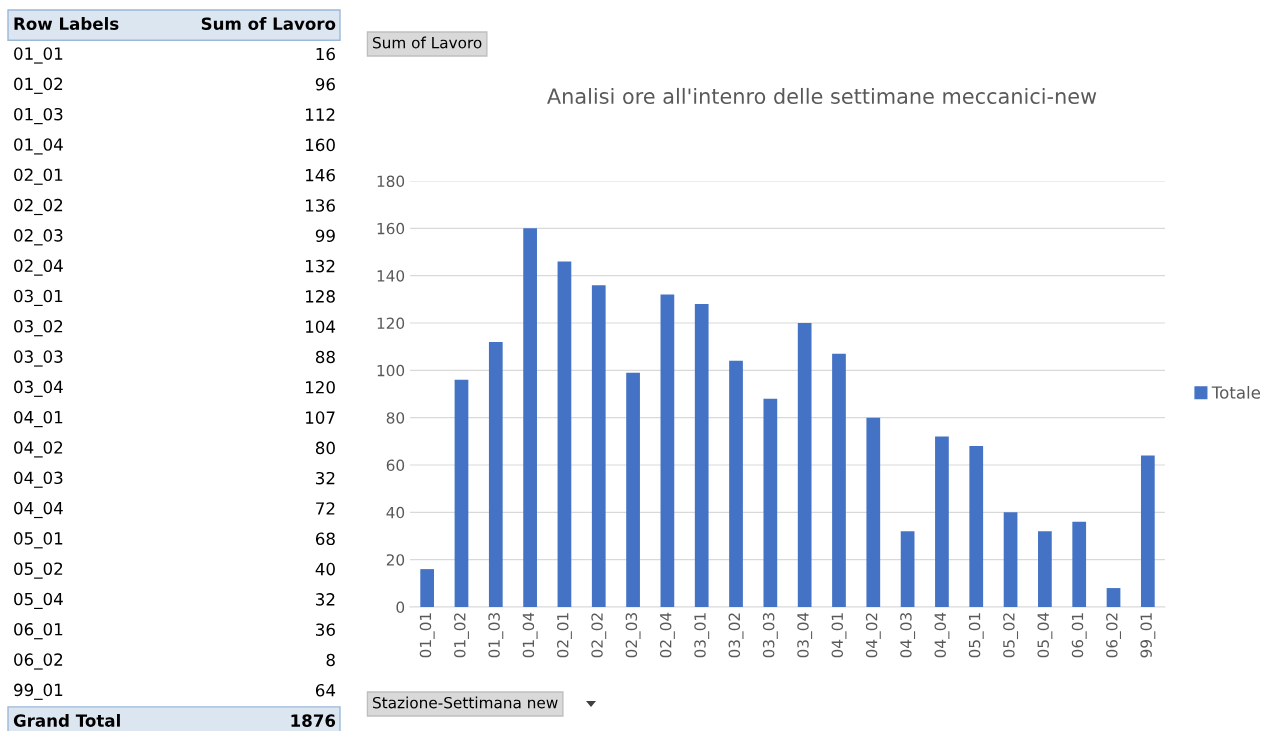  I want to click on text: 03_03, so click(38, 358).